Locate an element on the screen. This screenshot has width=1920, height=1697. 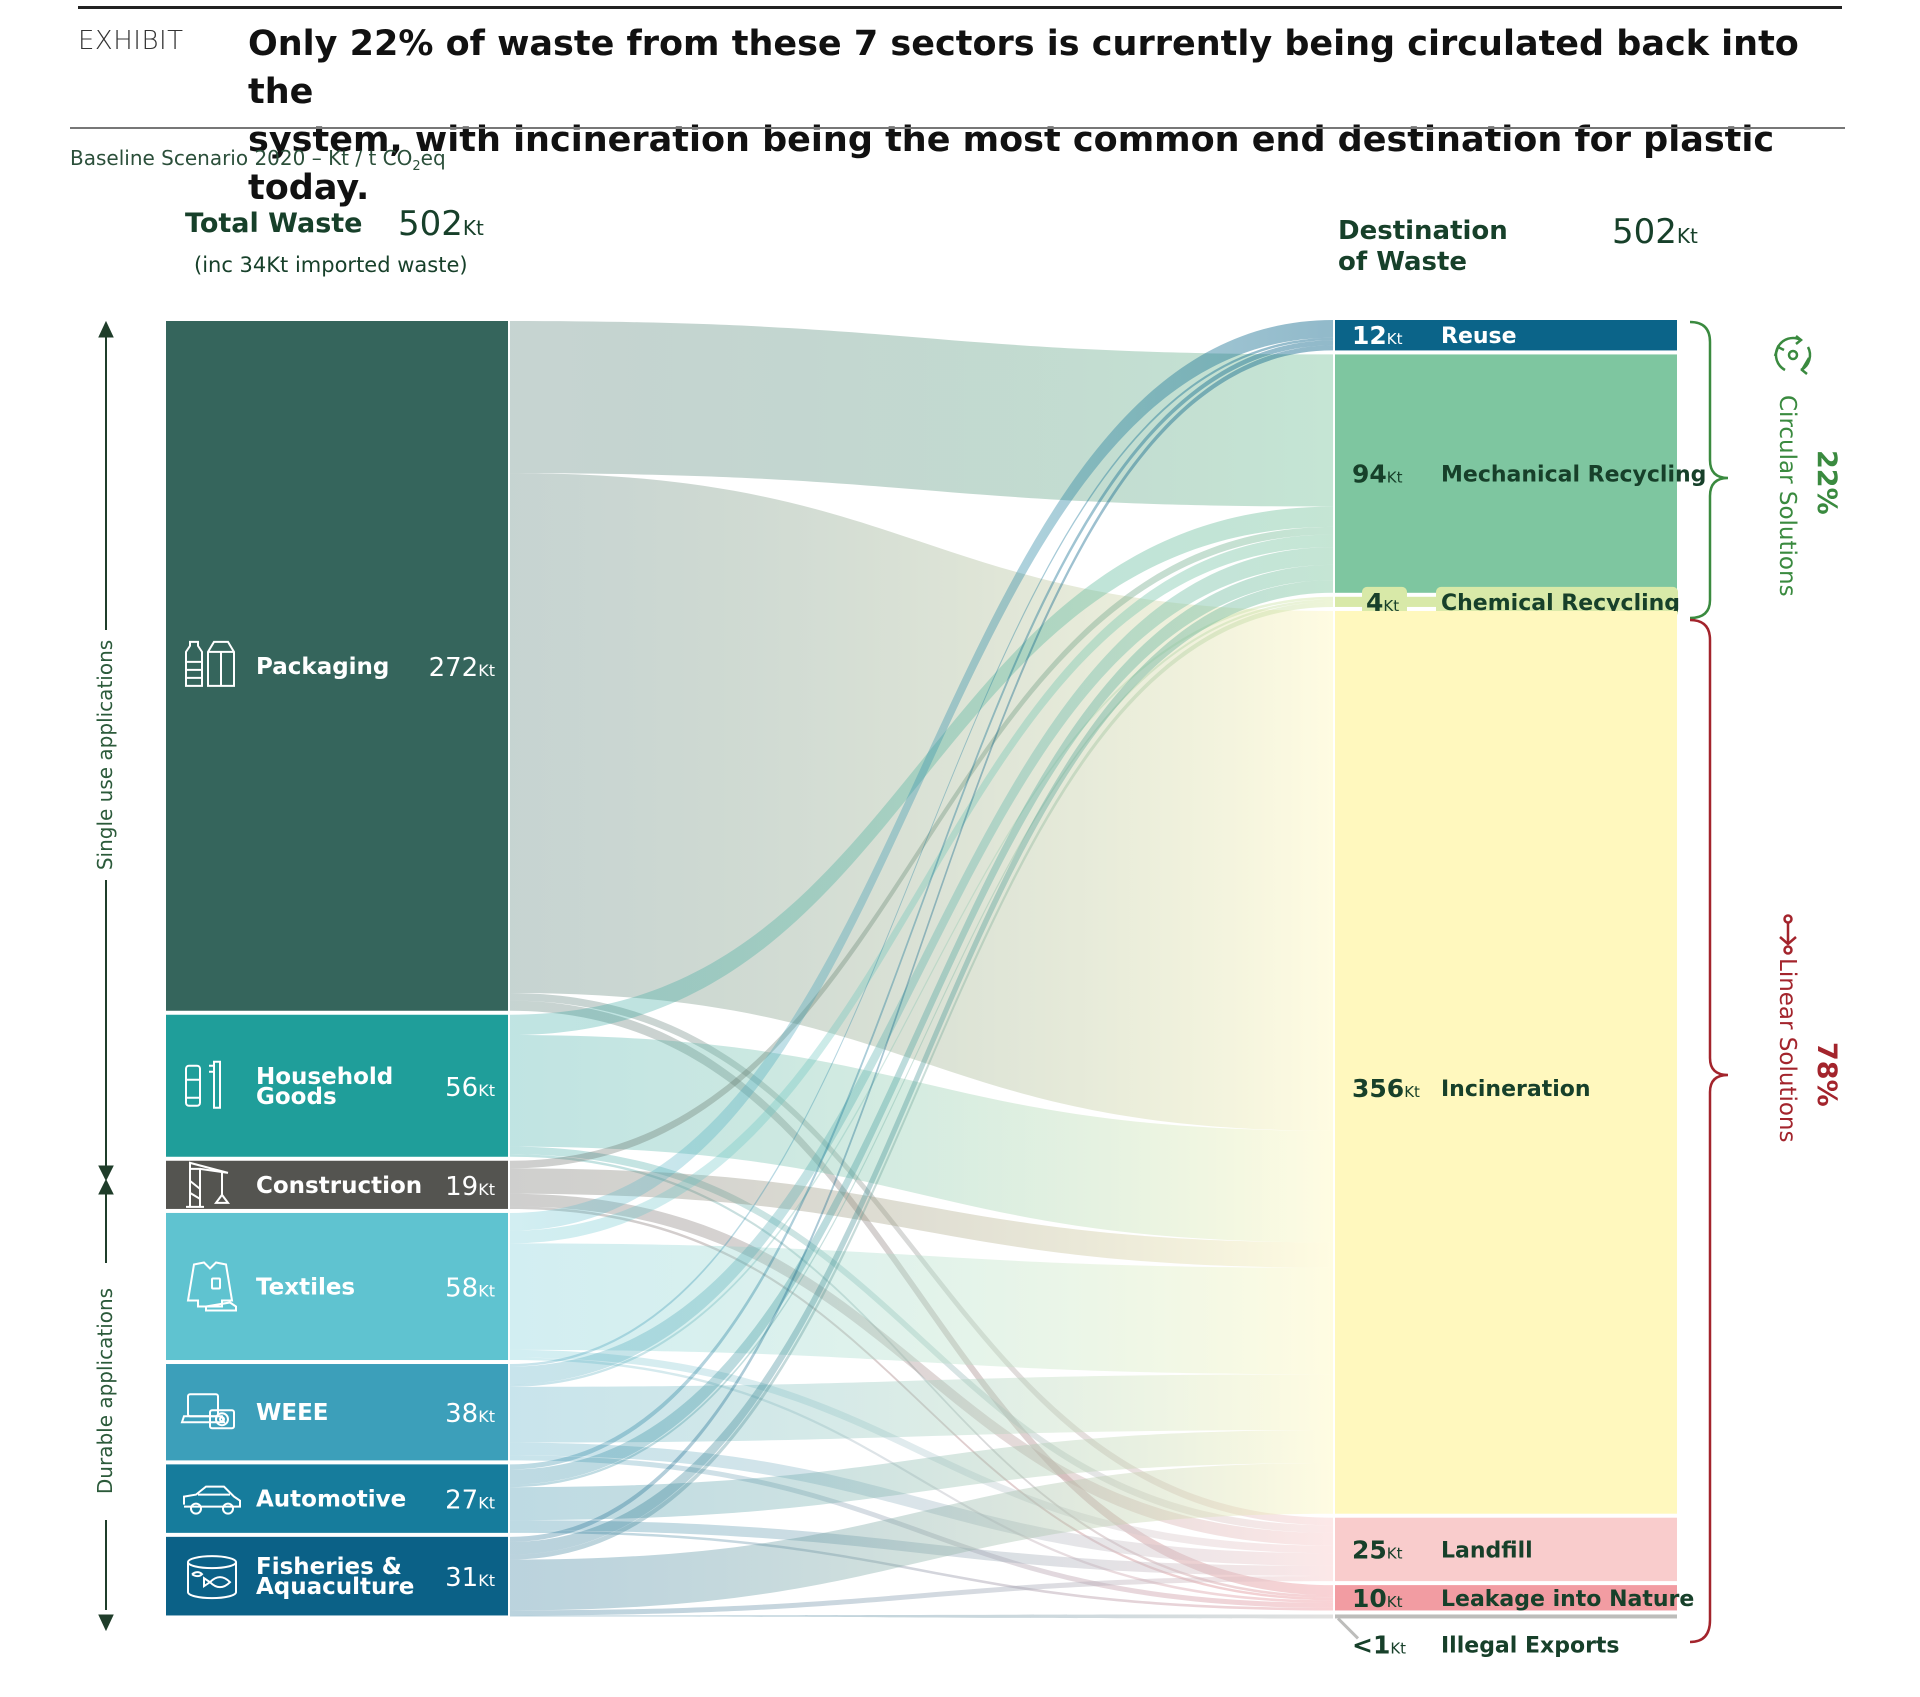
source-label-construction: Construction is located at coordinates (339, 1186).